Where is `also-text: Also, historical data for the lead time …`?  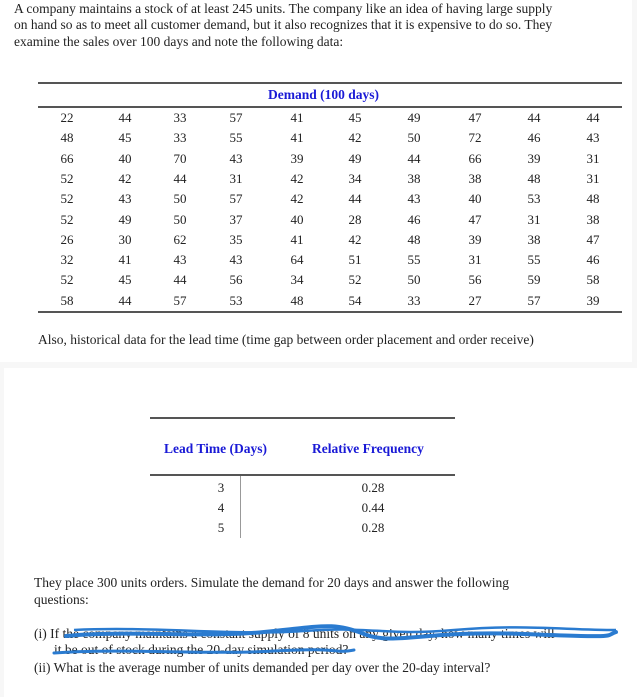
also-text: Also, historical data for the lead time … is located at coordinates (286, 339).